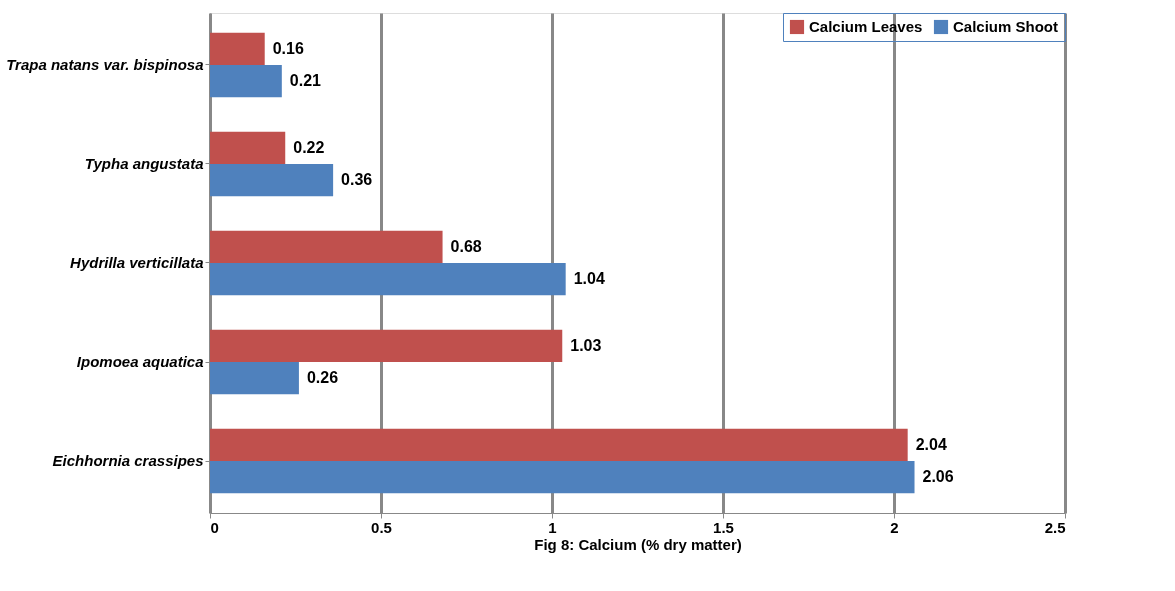 This screenshot has width=1175, height=591. Describe the element at coordinates (309, 147) in the screenshot. I see `data-label: 0.22` at that location.